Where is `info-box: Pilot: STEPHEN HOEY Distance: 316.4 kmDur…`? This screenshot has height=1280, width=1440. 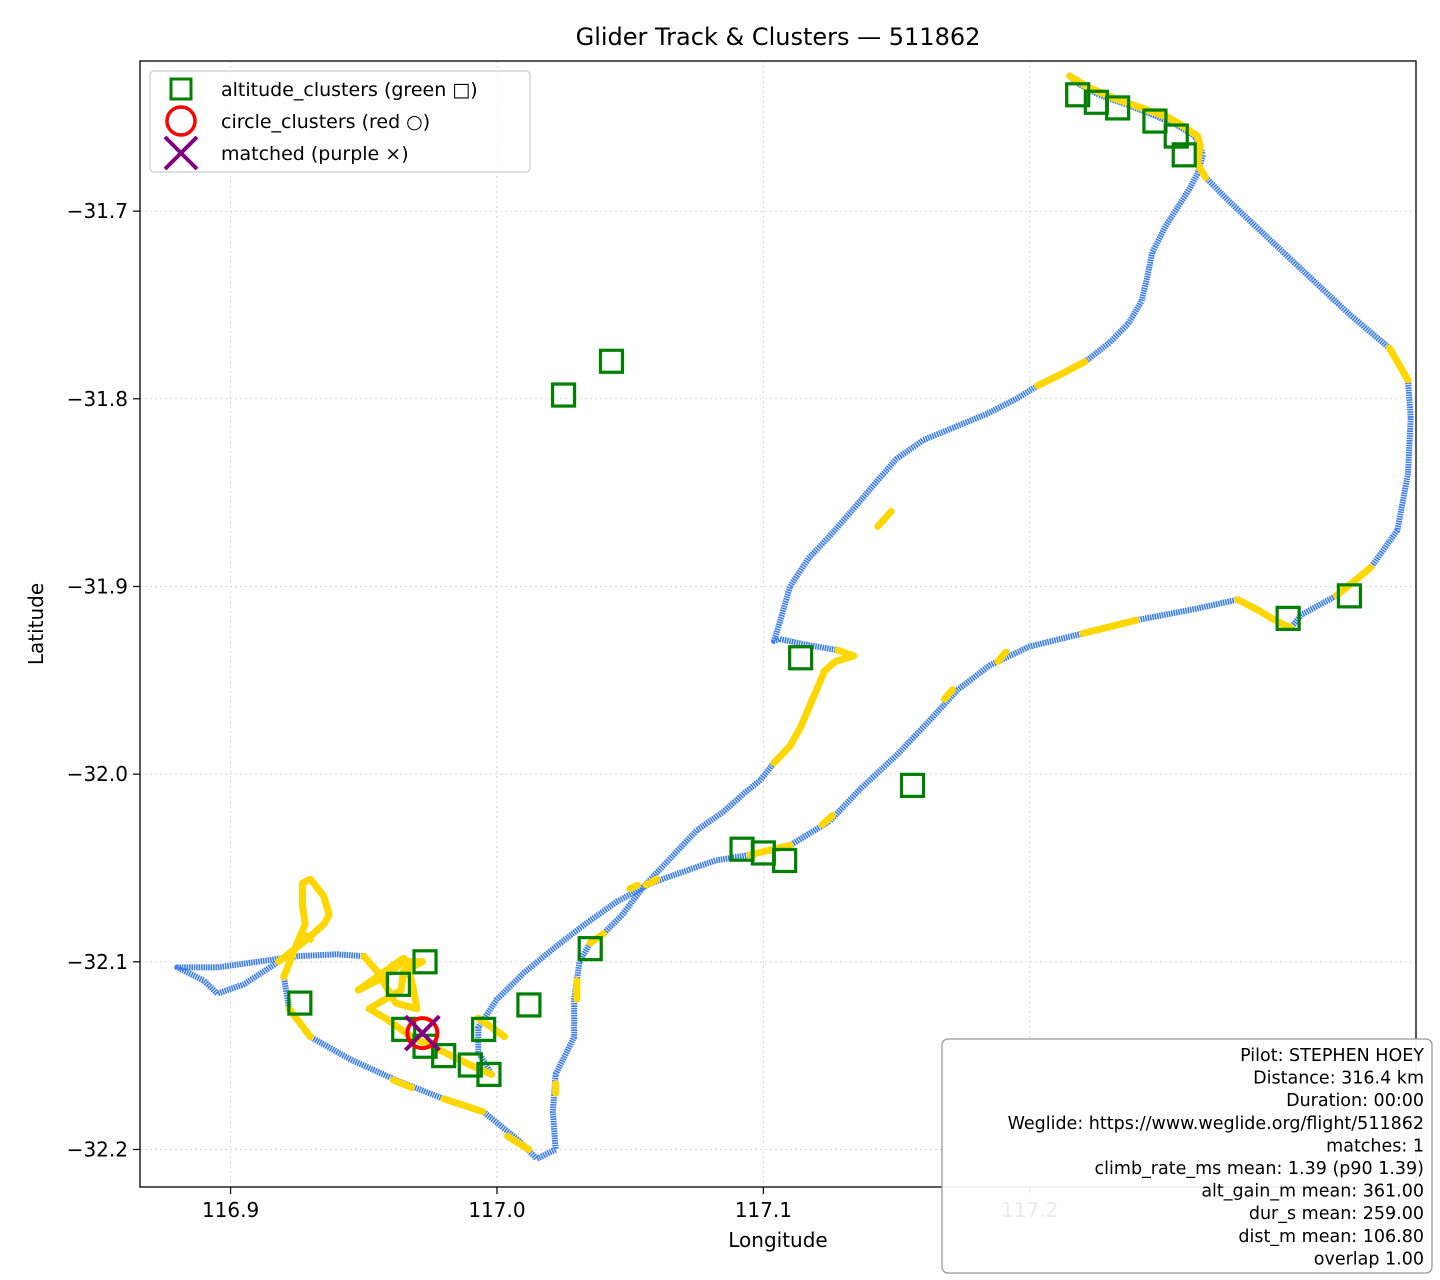
info-box: Pilot: STEPHEN HOEY Distance: 316.4 kmDur… is located at coordinates (1187, 1156).